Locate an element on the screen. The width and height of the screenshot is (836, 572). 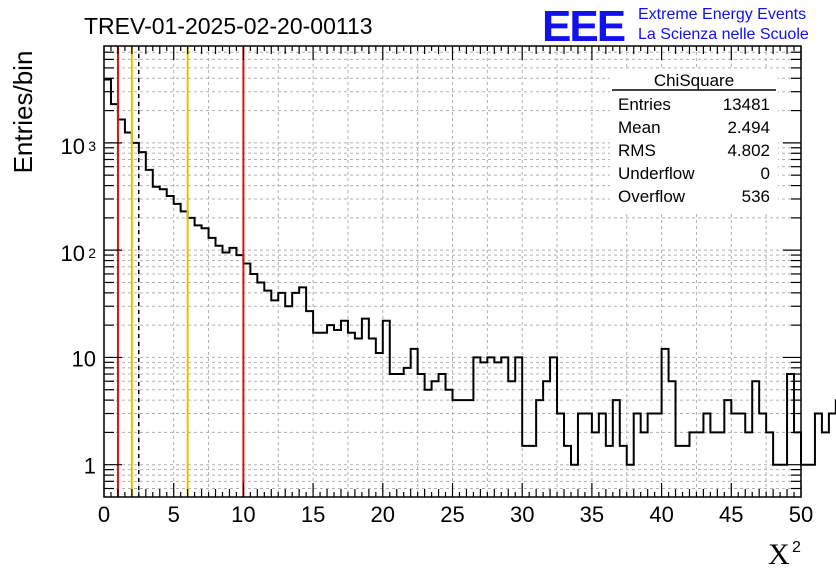
stats-label: Entries is located at coordinates (644, 104).